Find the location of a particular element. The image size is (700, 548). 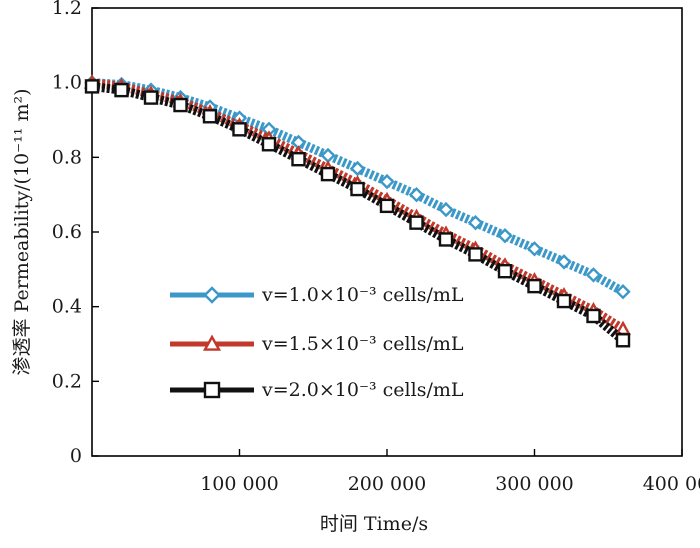

legend-label: v=2.0×10⁻³ cells/mL is located at coordinates (362, 390).